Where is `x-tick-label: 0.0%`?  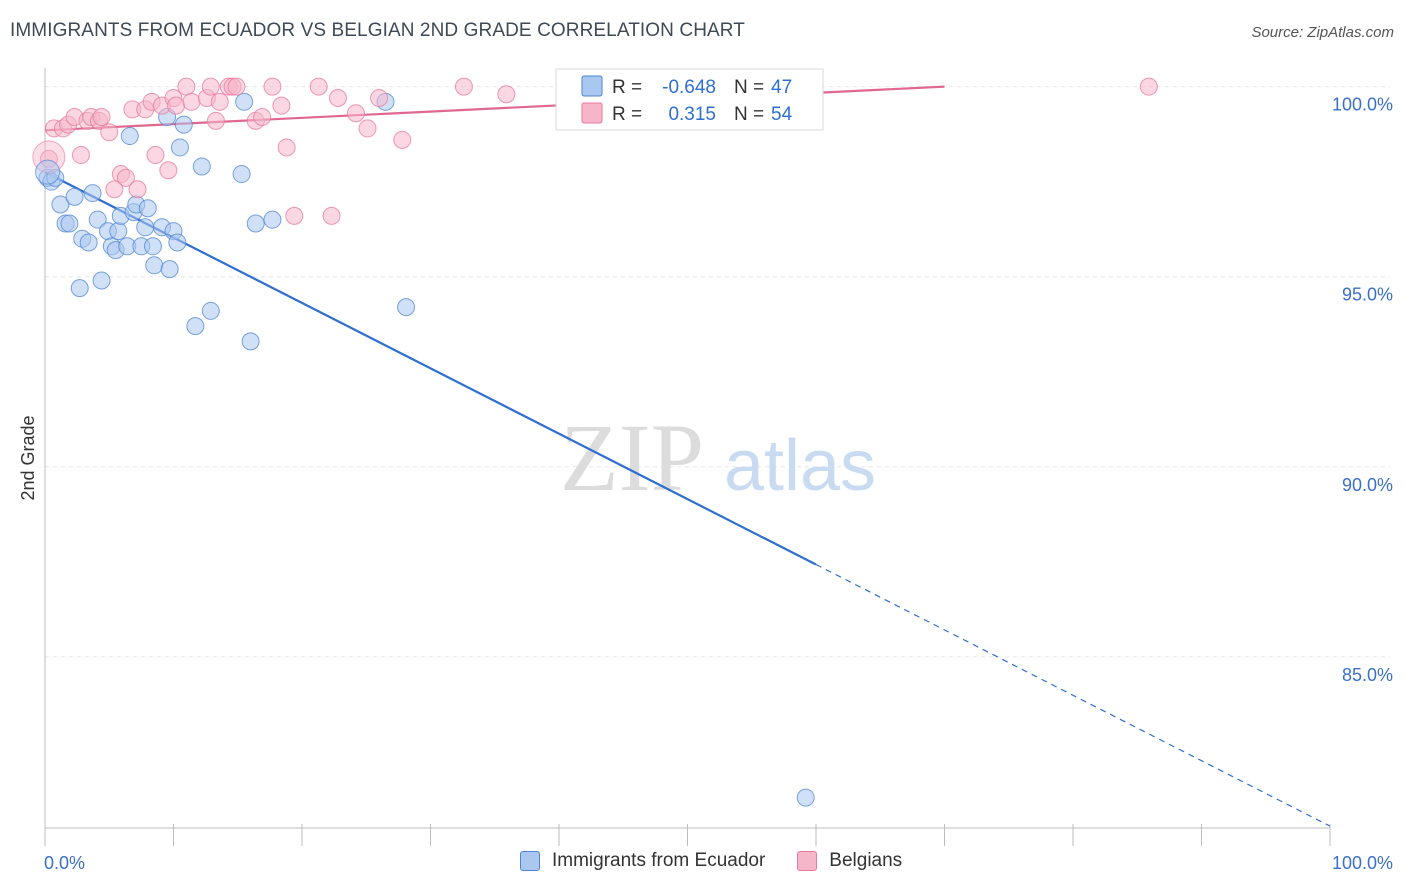 x-tick-label: 0.0% is located at coordinates (64, 863).